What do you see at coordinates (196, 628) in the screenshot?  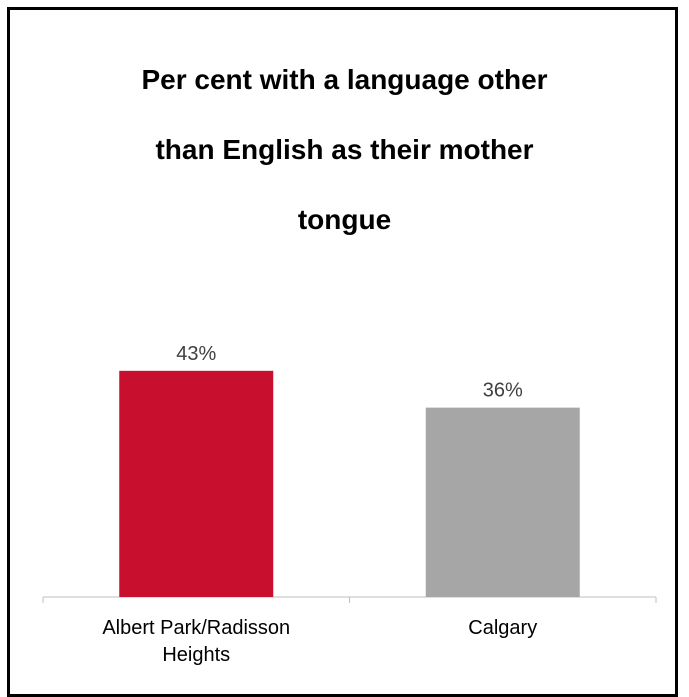 I see `x-tick-label-1-line-1: Albert Park/Radisson` at bounding box center [196, 628].